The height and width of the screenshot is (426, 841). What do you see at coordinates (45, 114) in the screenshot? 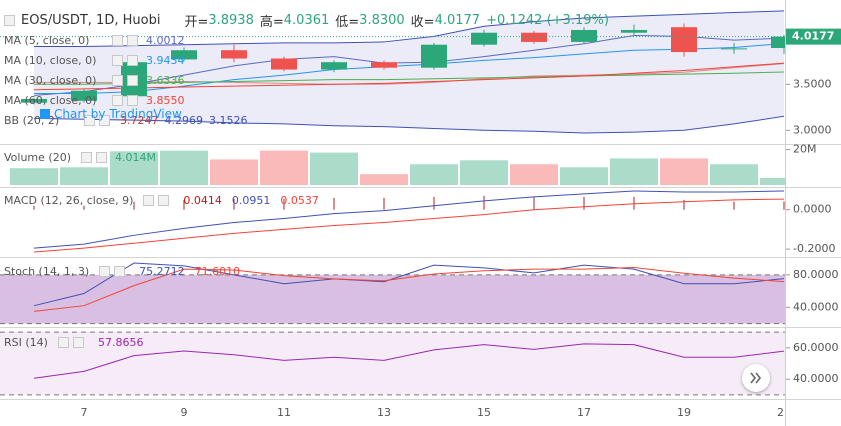
I see `credit-icon` at bounding box center [45, 114].